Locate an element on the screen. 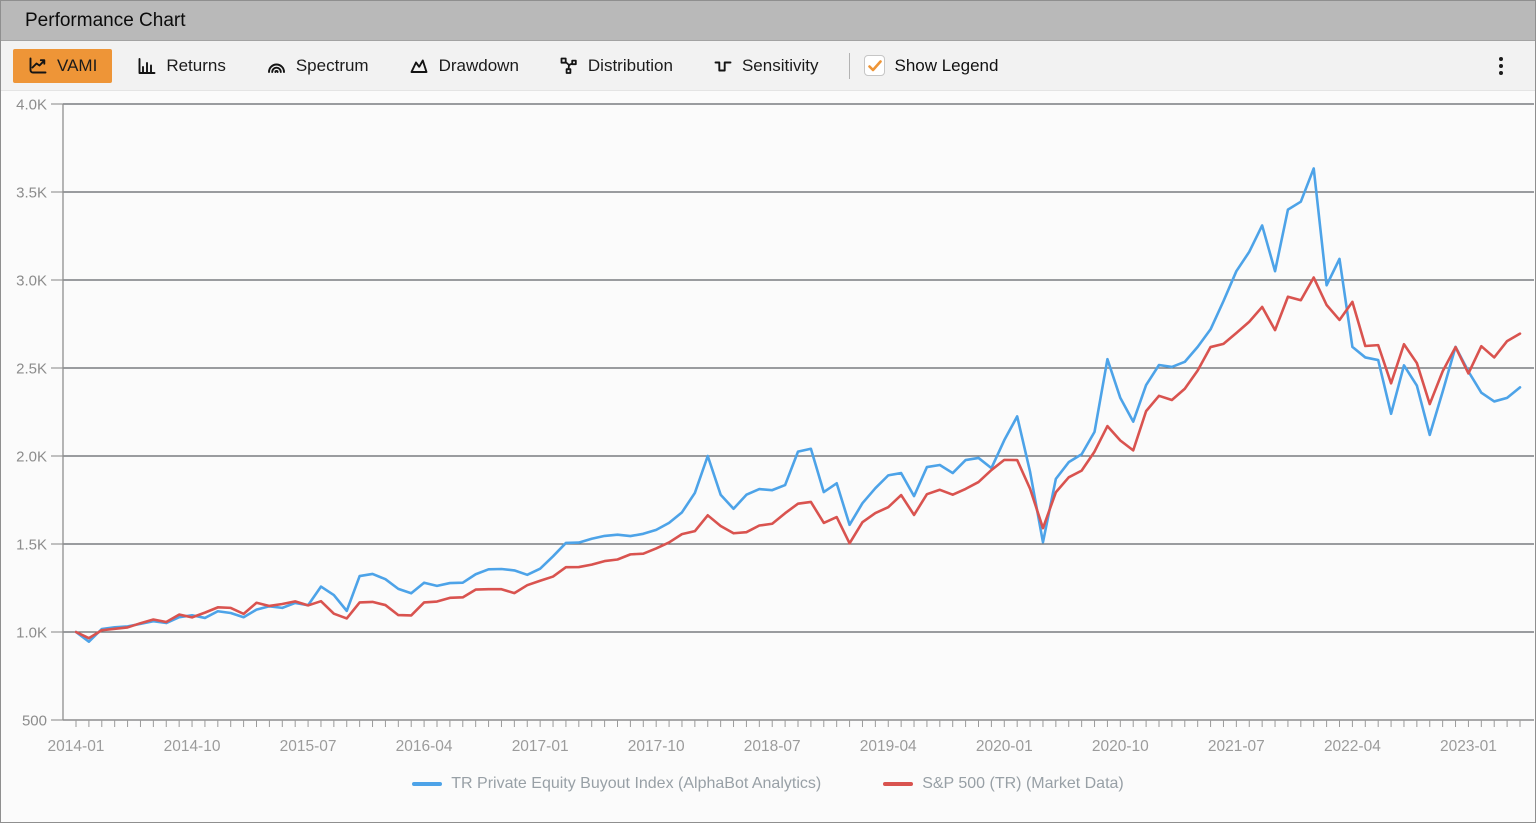 The width and height of the screenshot is (1536, 823). bar-chart-icon is located at coordinates (147, 66).